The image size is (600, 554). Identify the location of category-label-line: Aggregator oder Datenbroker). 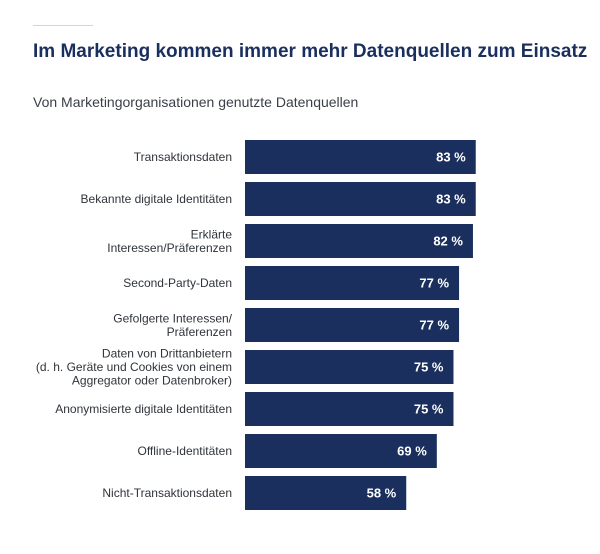
(152, 381).